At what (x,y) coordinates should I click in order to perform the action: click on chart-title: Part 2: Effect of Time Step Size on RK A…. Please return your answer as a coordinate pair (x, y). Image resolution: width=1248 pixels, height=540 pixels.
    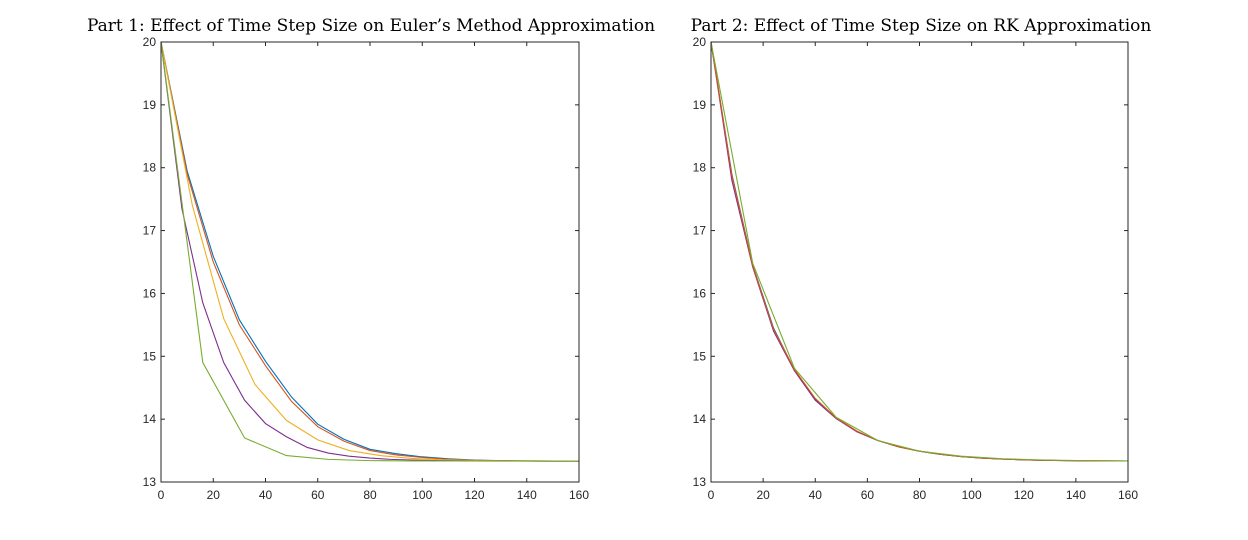
    Looking at the image, I should click on (921, 26).